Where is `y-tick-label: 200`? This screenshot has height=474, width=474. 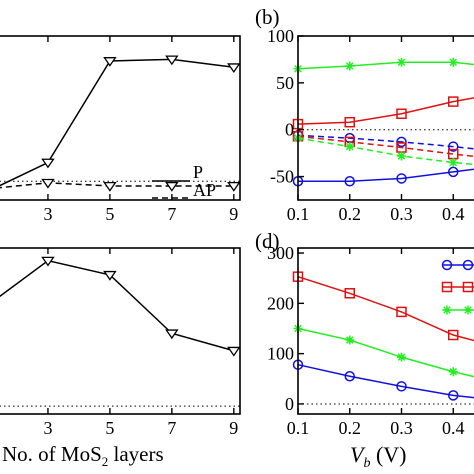
y-tick-label: 200 is located at coordinates (280, 303).